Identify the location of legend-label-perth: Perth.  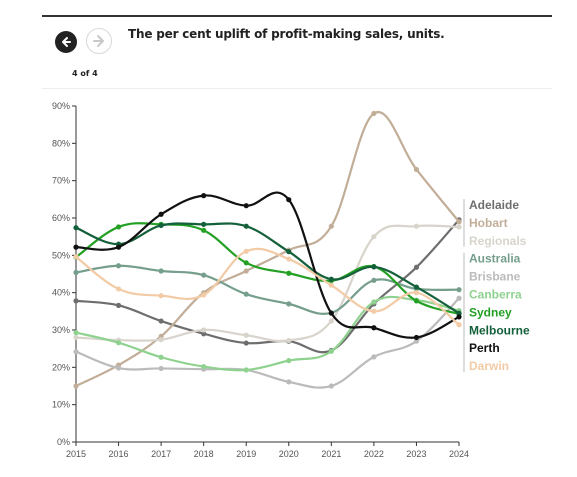
(484, 348).